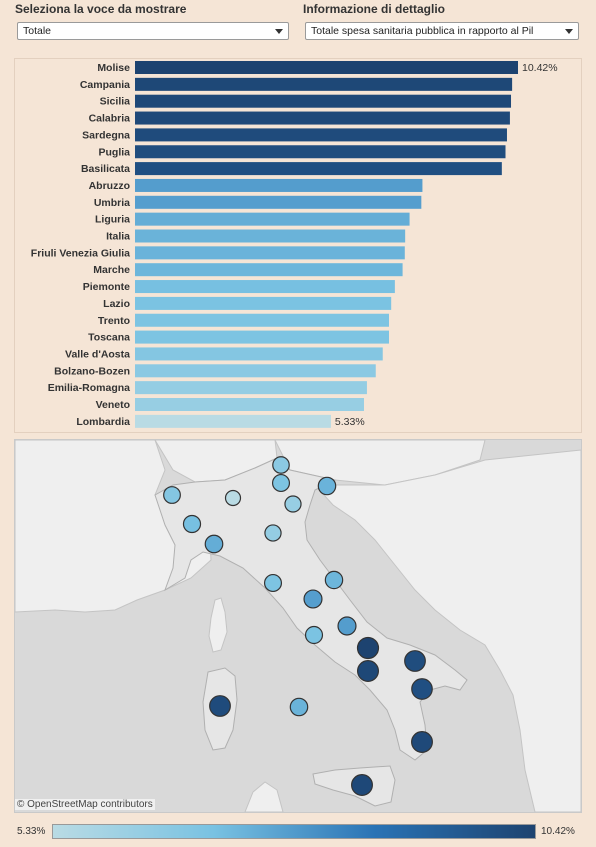 This screenshot has width=596, height=847. Describe the element at coordinates (105, 169) in the screenshot. I see `category-label: Basilicata` at that location.